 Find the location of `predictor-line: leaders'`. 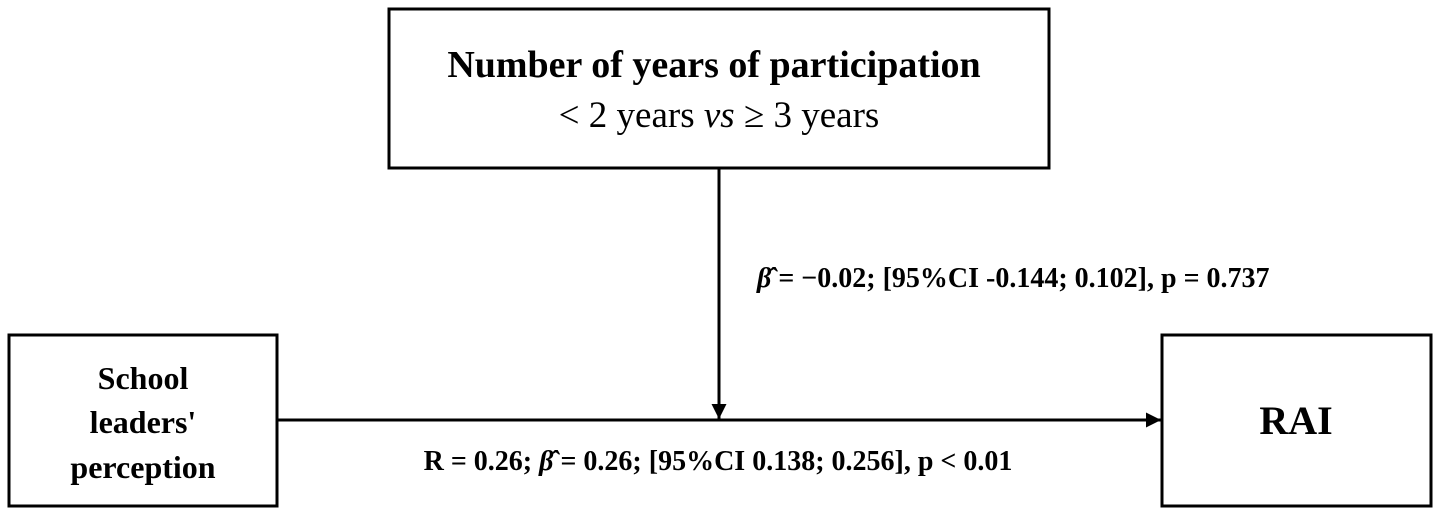

predictor-line: leaders' is located at coordinates (143, 422).